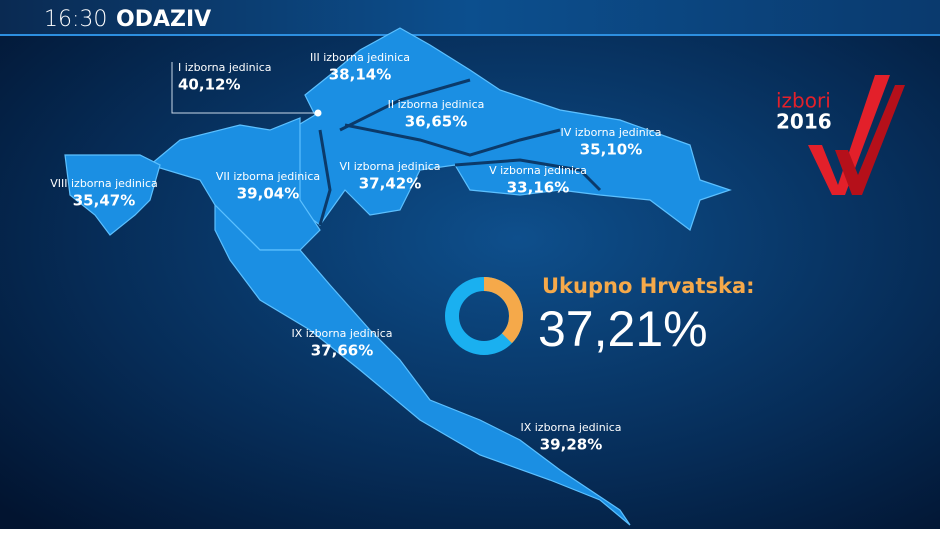 Image resolution: width=940 pixels, height=533 pixels. I want to click on top-bar, so click(470, 18).